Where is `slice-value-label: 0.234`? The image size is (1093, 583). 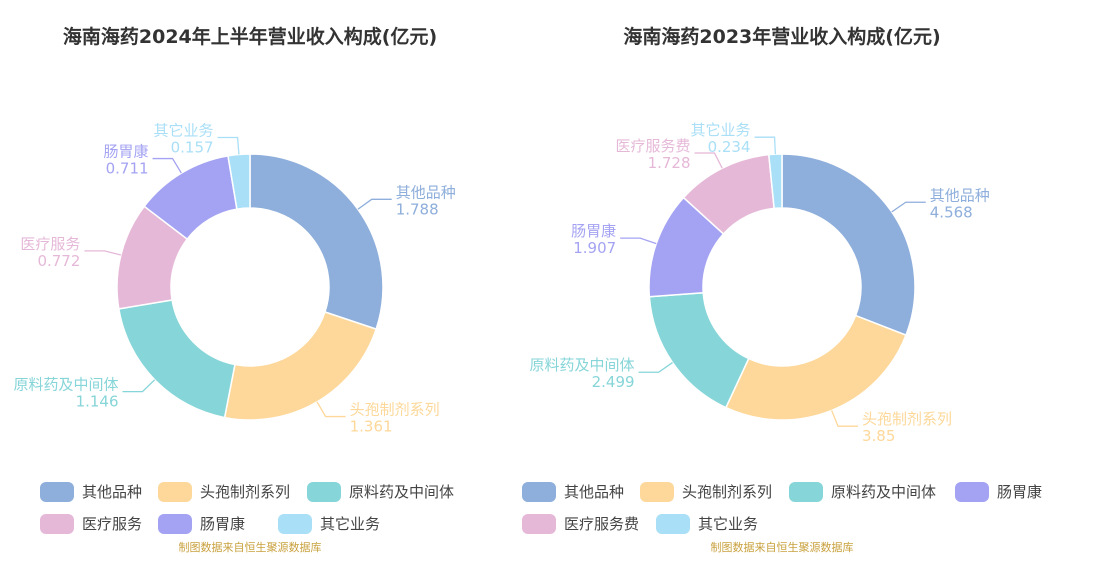
slice-value-label: 0.234 is located at coordinates (729, 147).